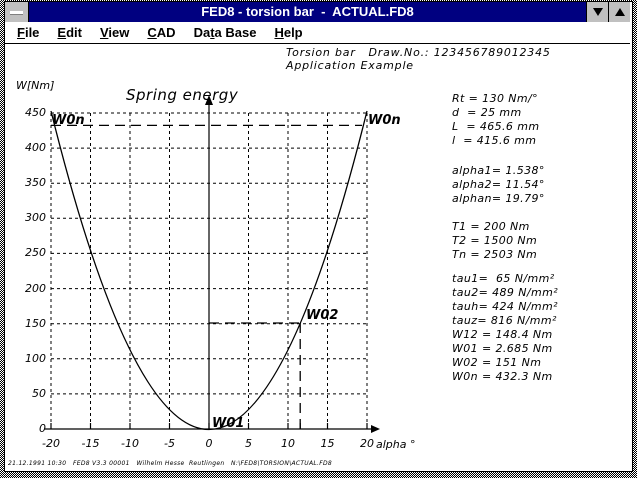 This screenshot has height=478, width=637. What do you see at coordinates (248, 443) in the screenshot?
I see `x-tick-5: 5` at bounding box center [248, 443].